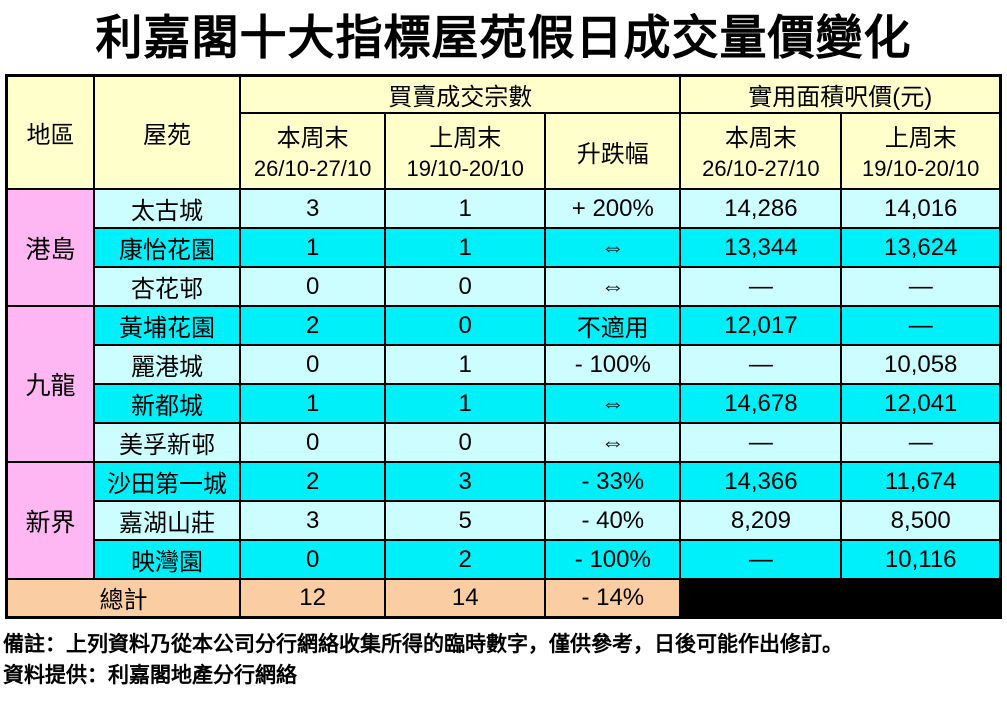  I want to click on estate-cell: 沙田第一城, so click(167, 481).